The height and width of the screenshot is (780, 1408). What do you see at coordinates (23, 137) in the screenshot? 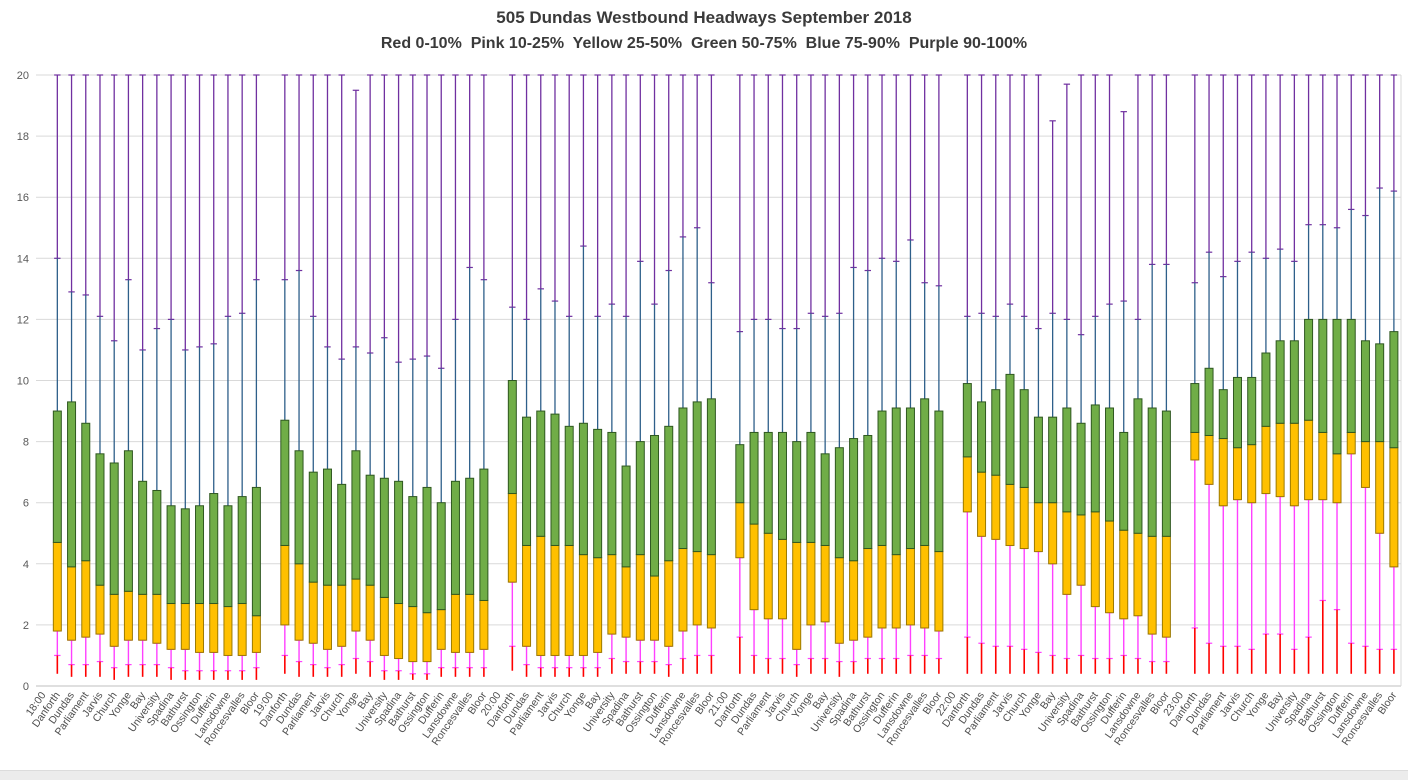
I see `y-tick-label: 18` at bounding box center [23, 137].